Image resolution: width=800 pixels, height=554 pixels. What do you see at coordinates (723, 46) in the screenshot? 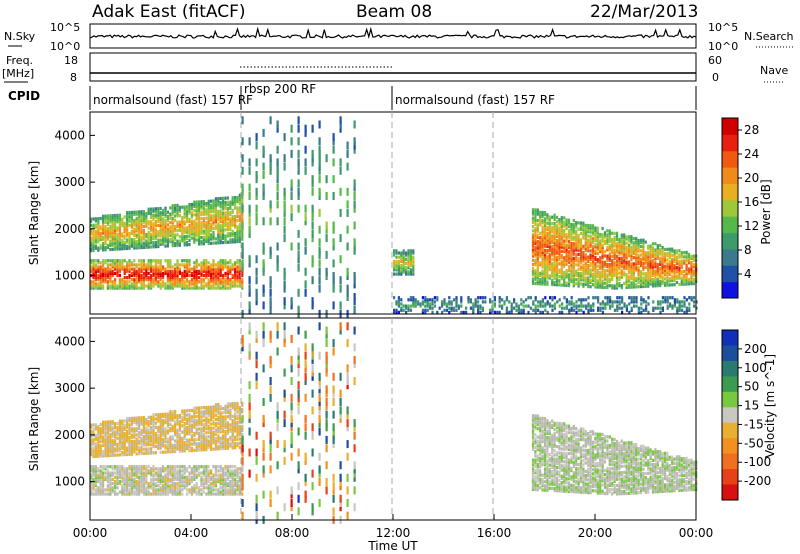
I see `noise-tick-right-bottom: 10^0` at bounding box center [723, 46].